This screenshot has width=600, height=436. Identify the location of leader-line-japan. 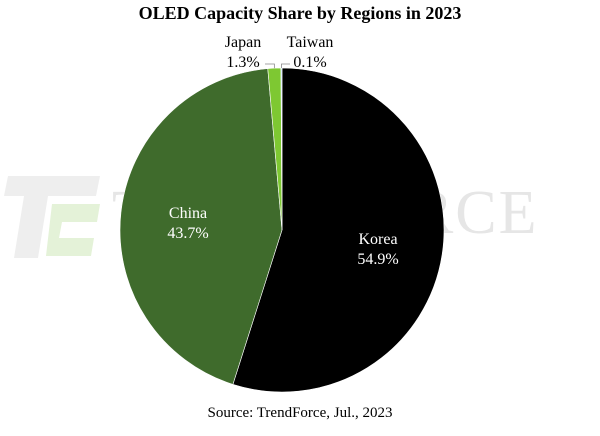
(270, 66).